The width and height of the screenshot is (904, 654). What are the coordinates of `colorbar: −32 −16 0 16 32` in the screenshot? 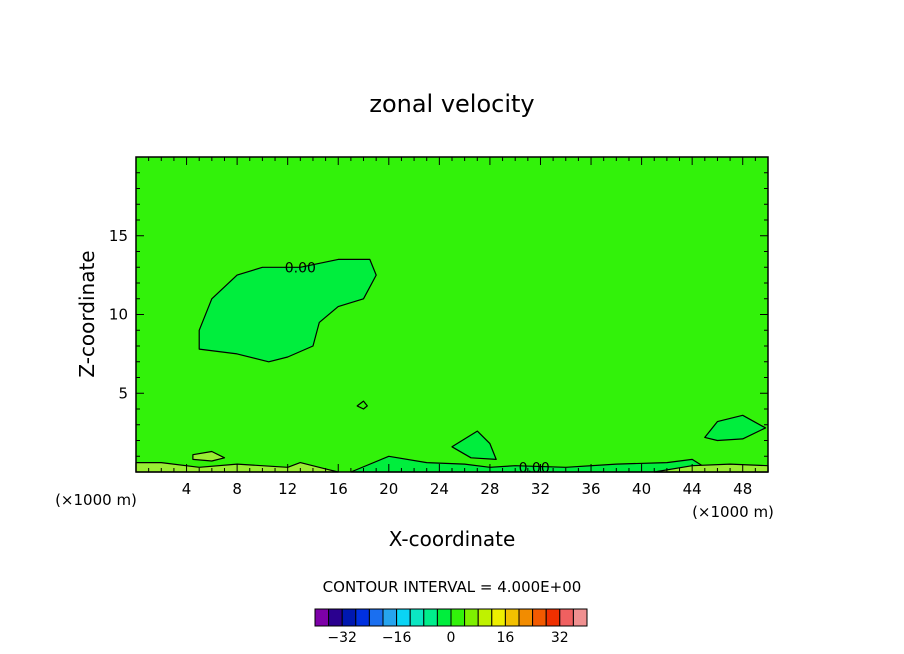 It's located at (451, 627).